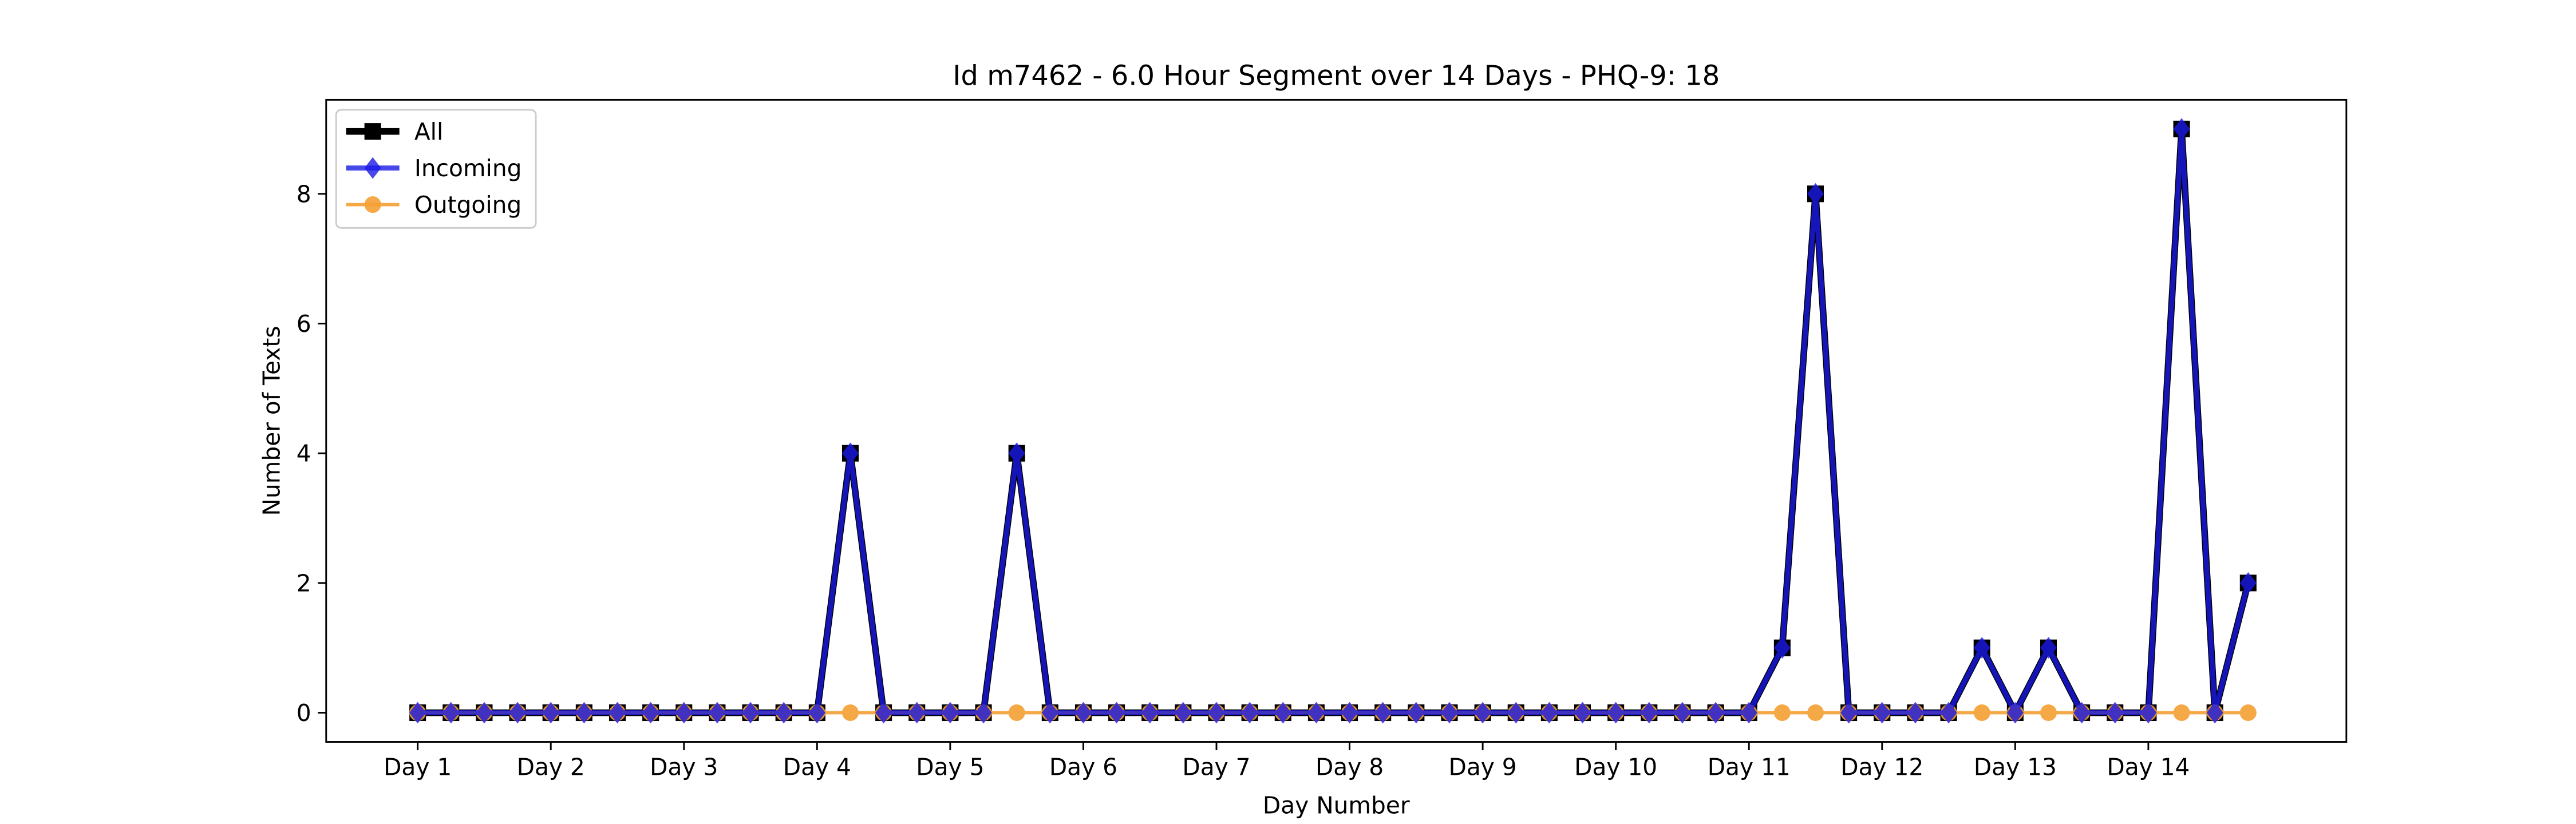  Describe the element at coordinates (2148, 767) in the screenshot. I see `x-tick-label: Day 14` at that location.